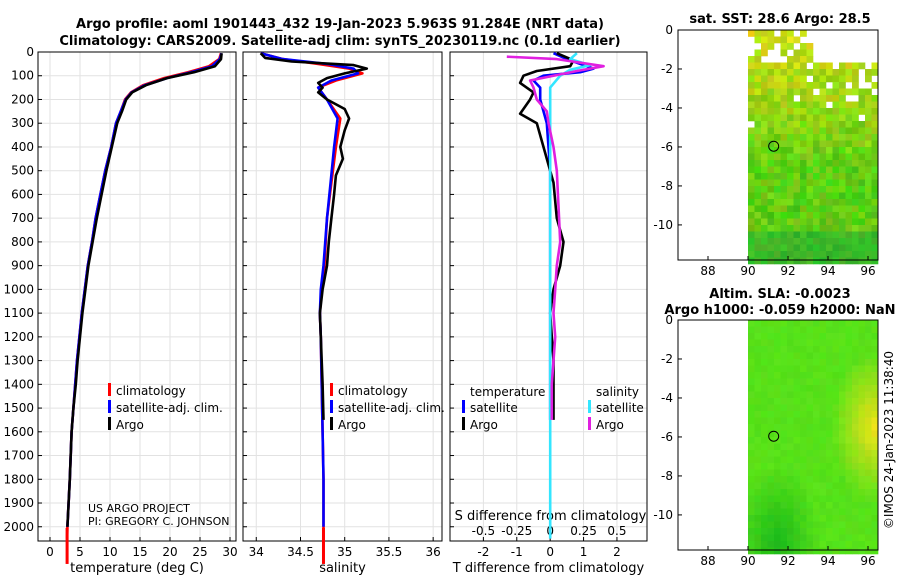 The width and height of the screenshot is (900, 580). What do you see at coordinates (30, 52) in the screenshot?
I see `y-tick-label: 0` at bounding box center [30, 52].